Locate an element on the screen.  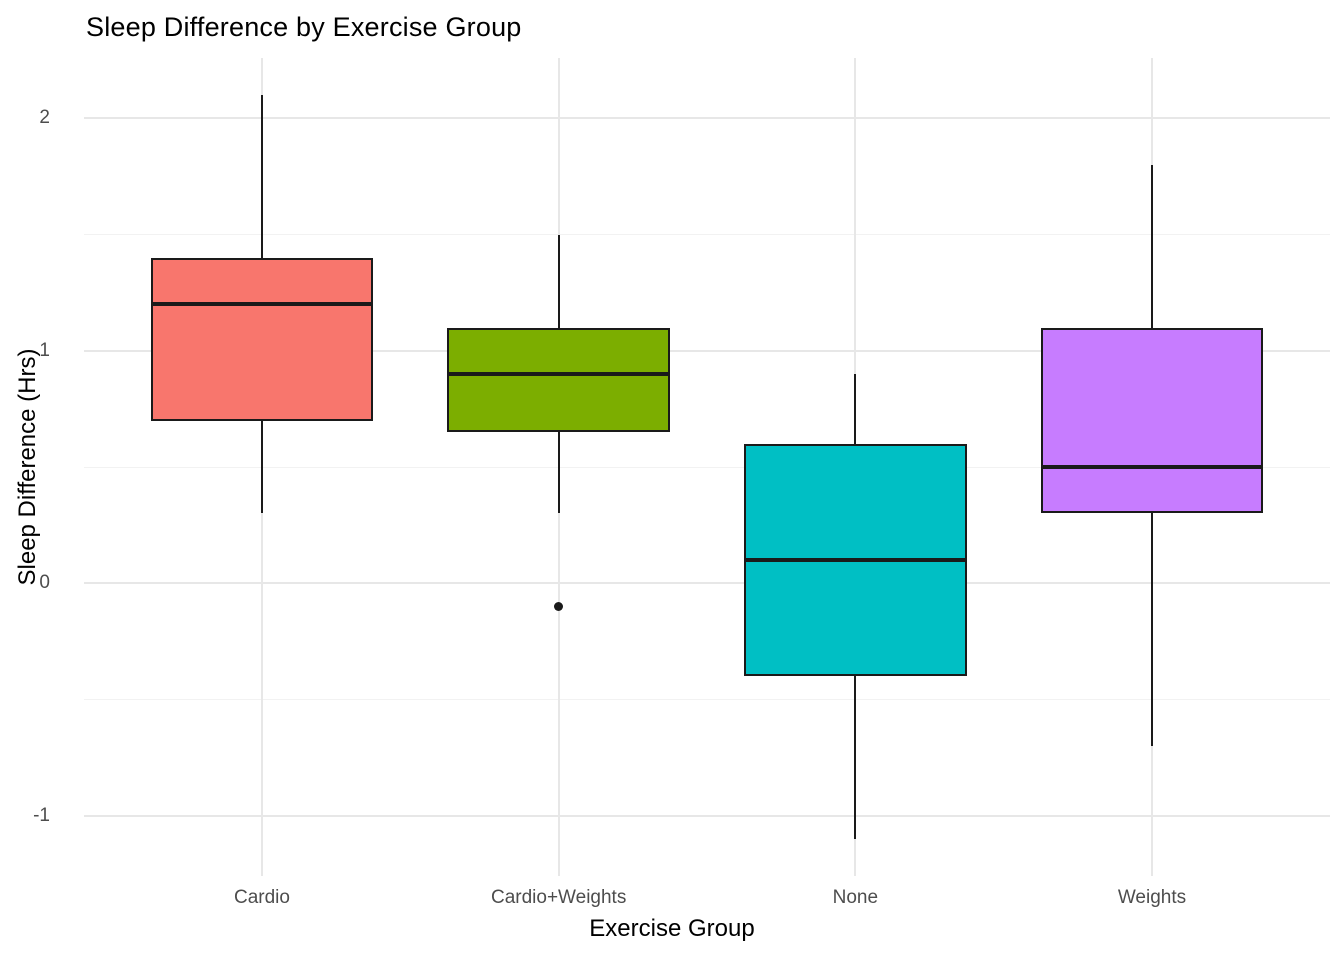
y-tick-label: 1 is located at coordinates (44, 350).